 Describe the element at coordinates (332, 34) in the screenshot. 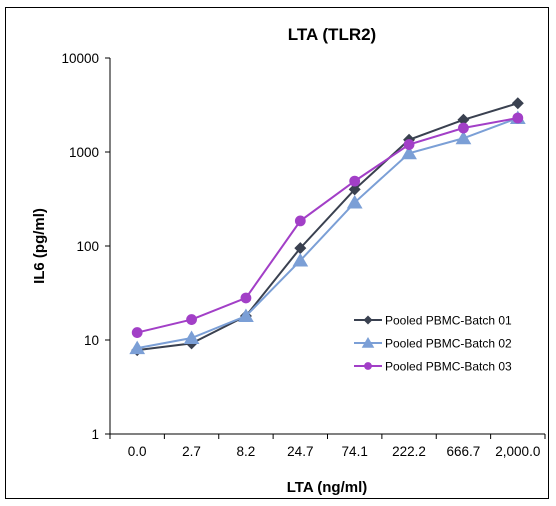

I see `chart-title: LTA (TLR2)` at that location.